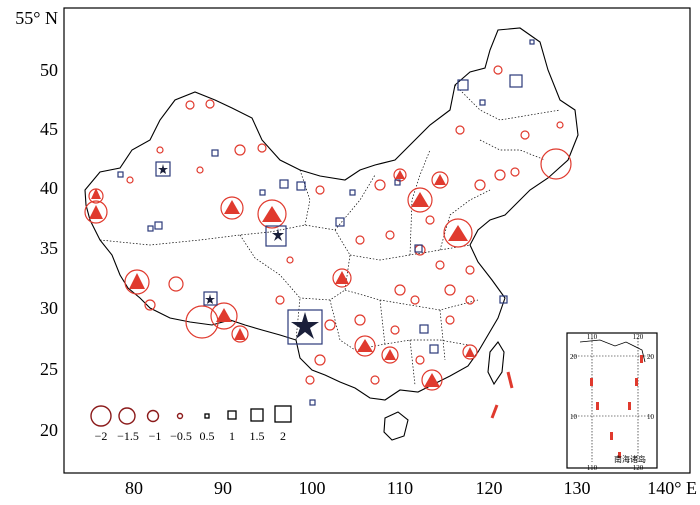 The height and width of the screenshot is (505, 700). What do you see at coordinates (207, 416) in the screenshot?
I see `legend-square-tiny` at bounding box center [207, 416].